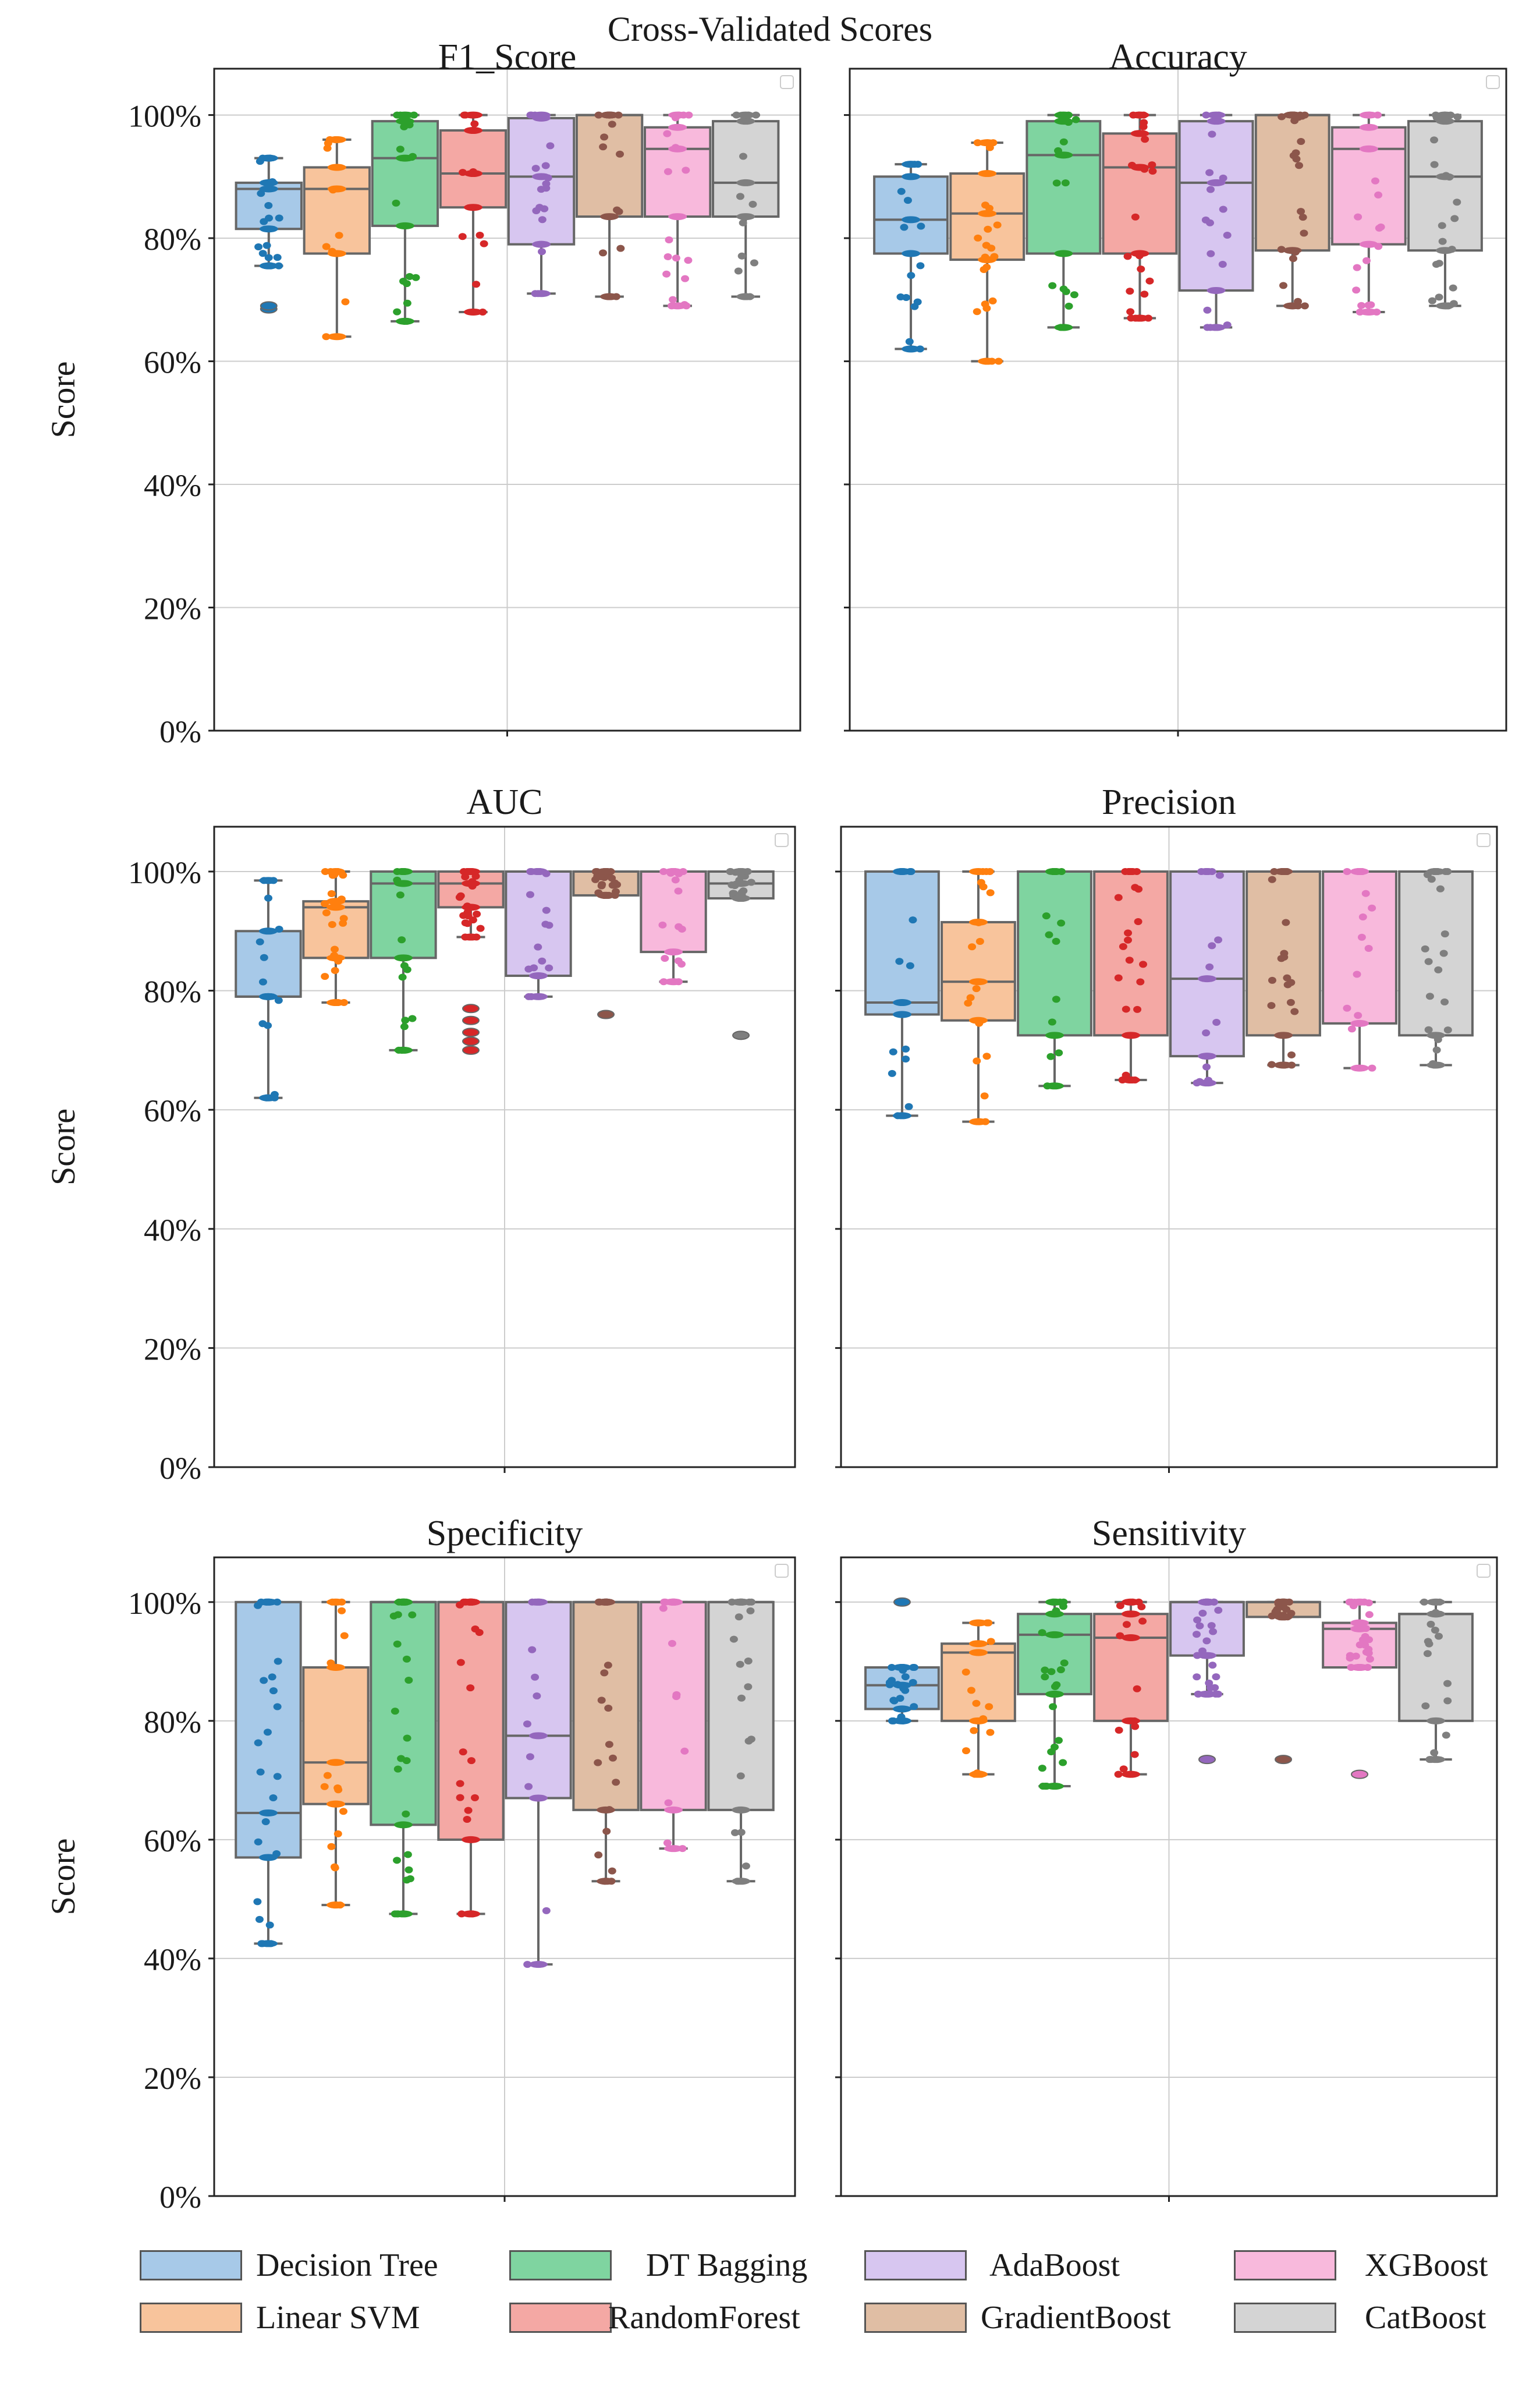 The height and width of the screenshot is (2387, 1540). I want to click on box-dt-bagging, so click(1054, 1694).